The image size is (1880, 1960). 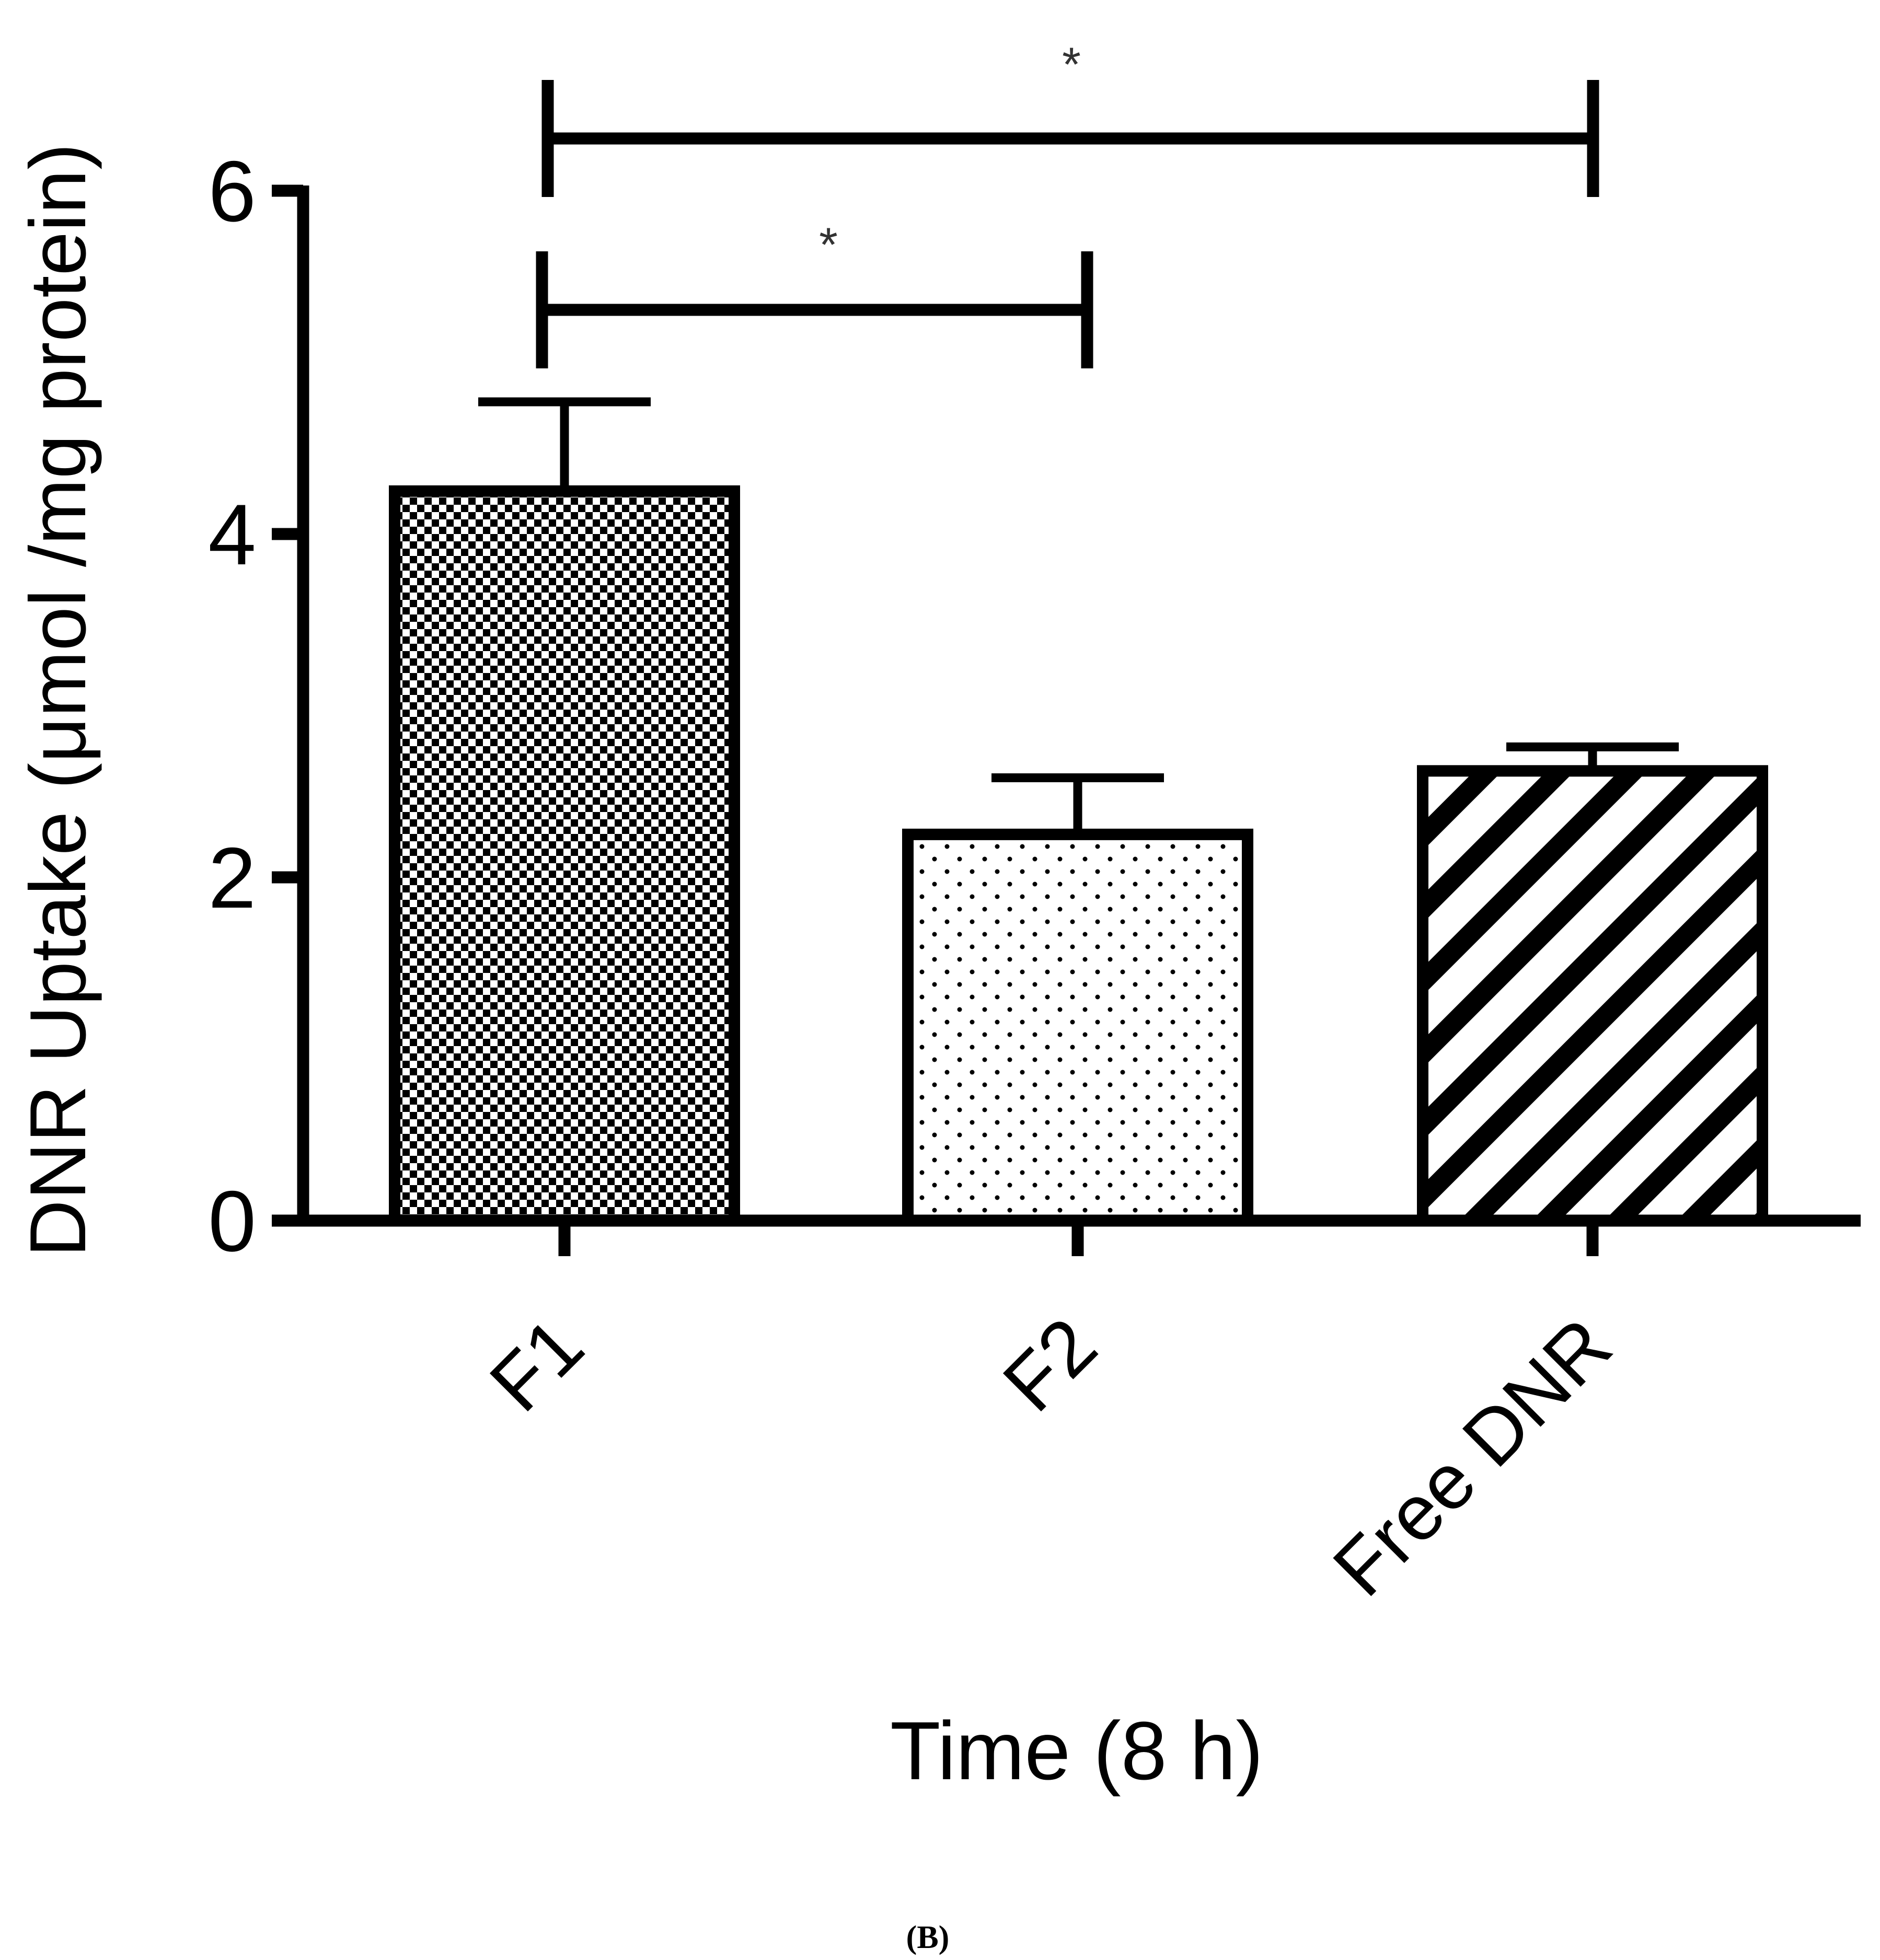 What do you see at coordinates (814, 293) in the screenshot?
I see `significance-bracket-1: *` at bounding box center [814, 293].